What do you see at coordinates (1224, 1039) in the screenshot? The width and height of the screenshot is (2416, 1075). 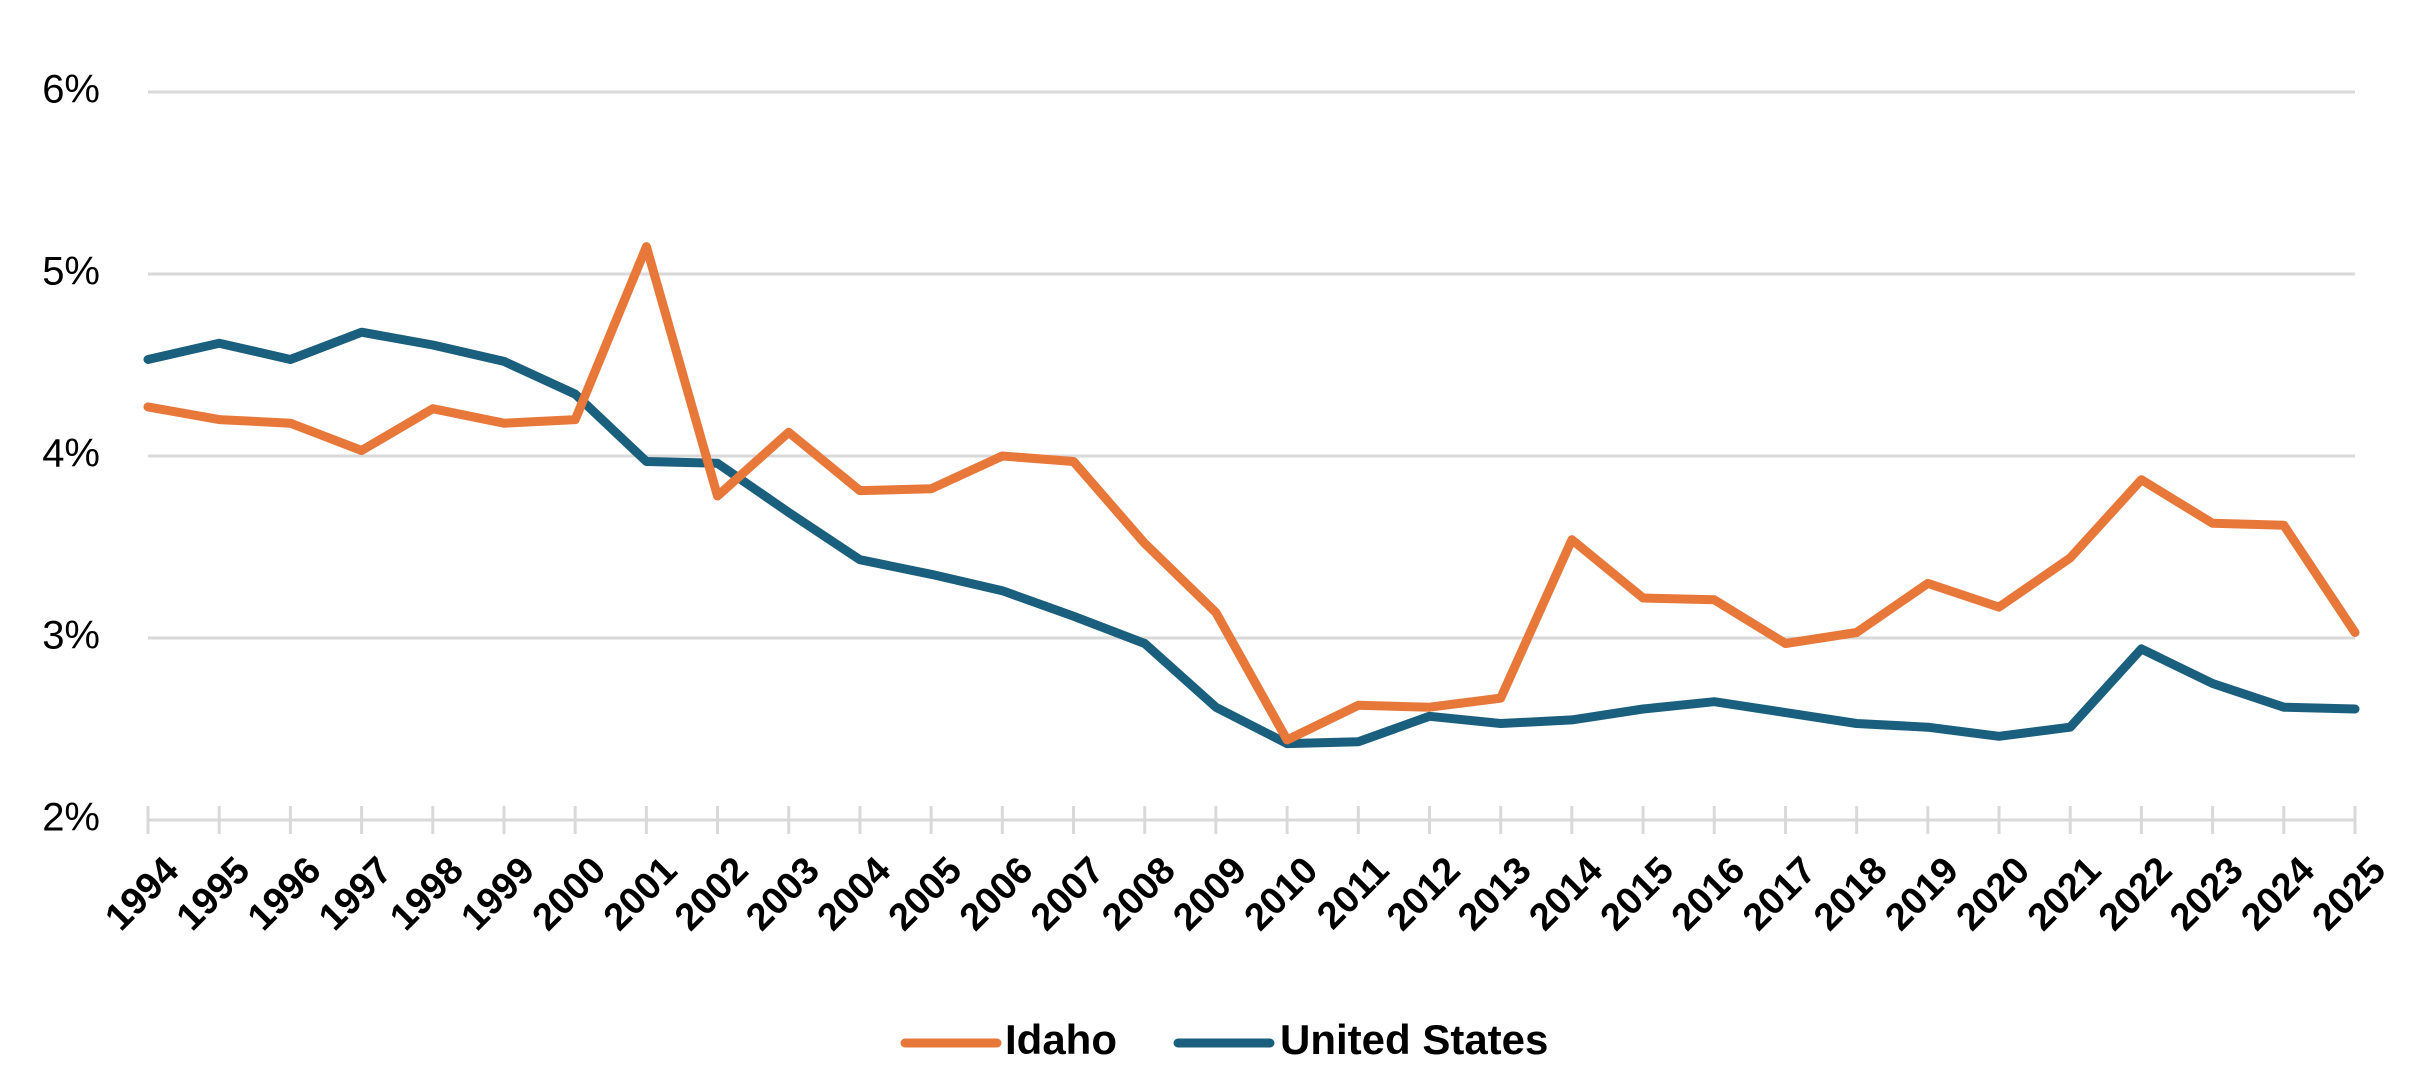 I see `legend: Idaho United States` at bounding box center [1224, 1039].